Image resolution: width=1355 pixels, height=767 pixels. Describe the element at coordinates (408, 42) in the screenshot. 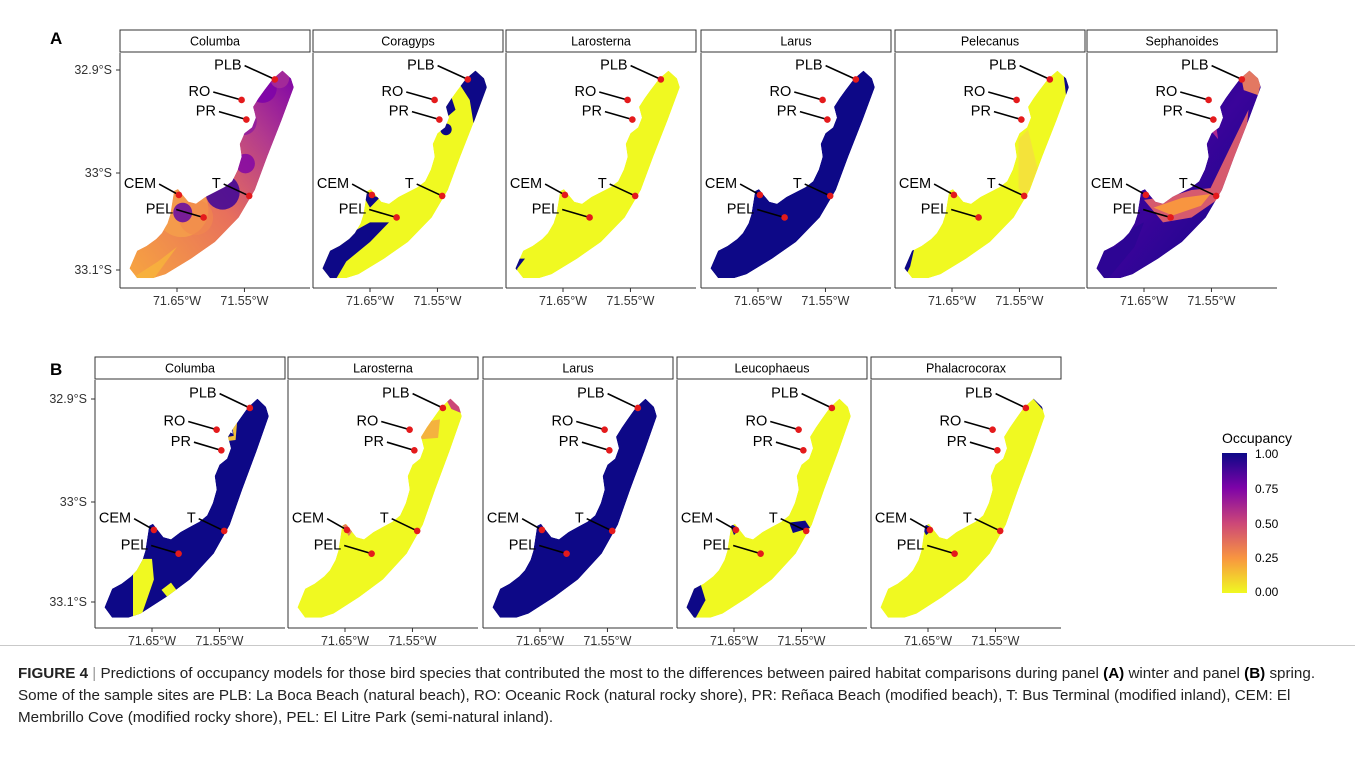

I see `facet-title: Coragyps` at that location.